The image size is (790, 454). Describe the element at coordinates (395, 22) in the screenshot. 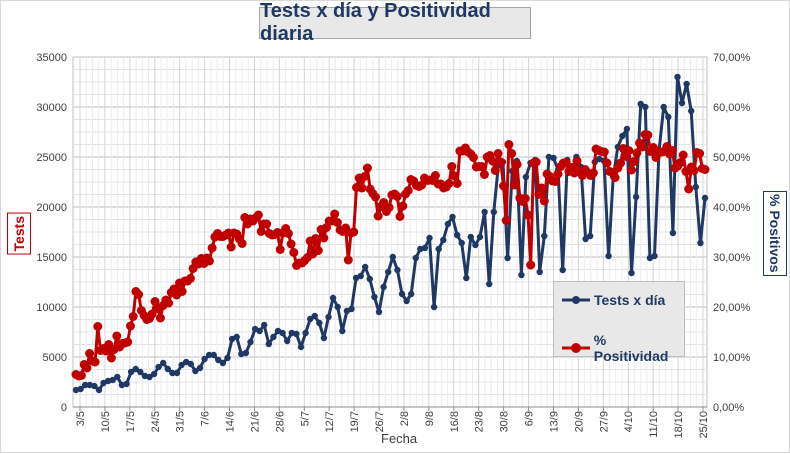

I see `chart-title: Tests x día y Positividad diaria` at that location.